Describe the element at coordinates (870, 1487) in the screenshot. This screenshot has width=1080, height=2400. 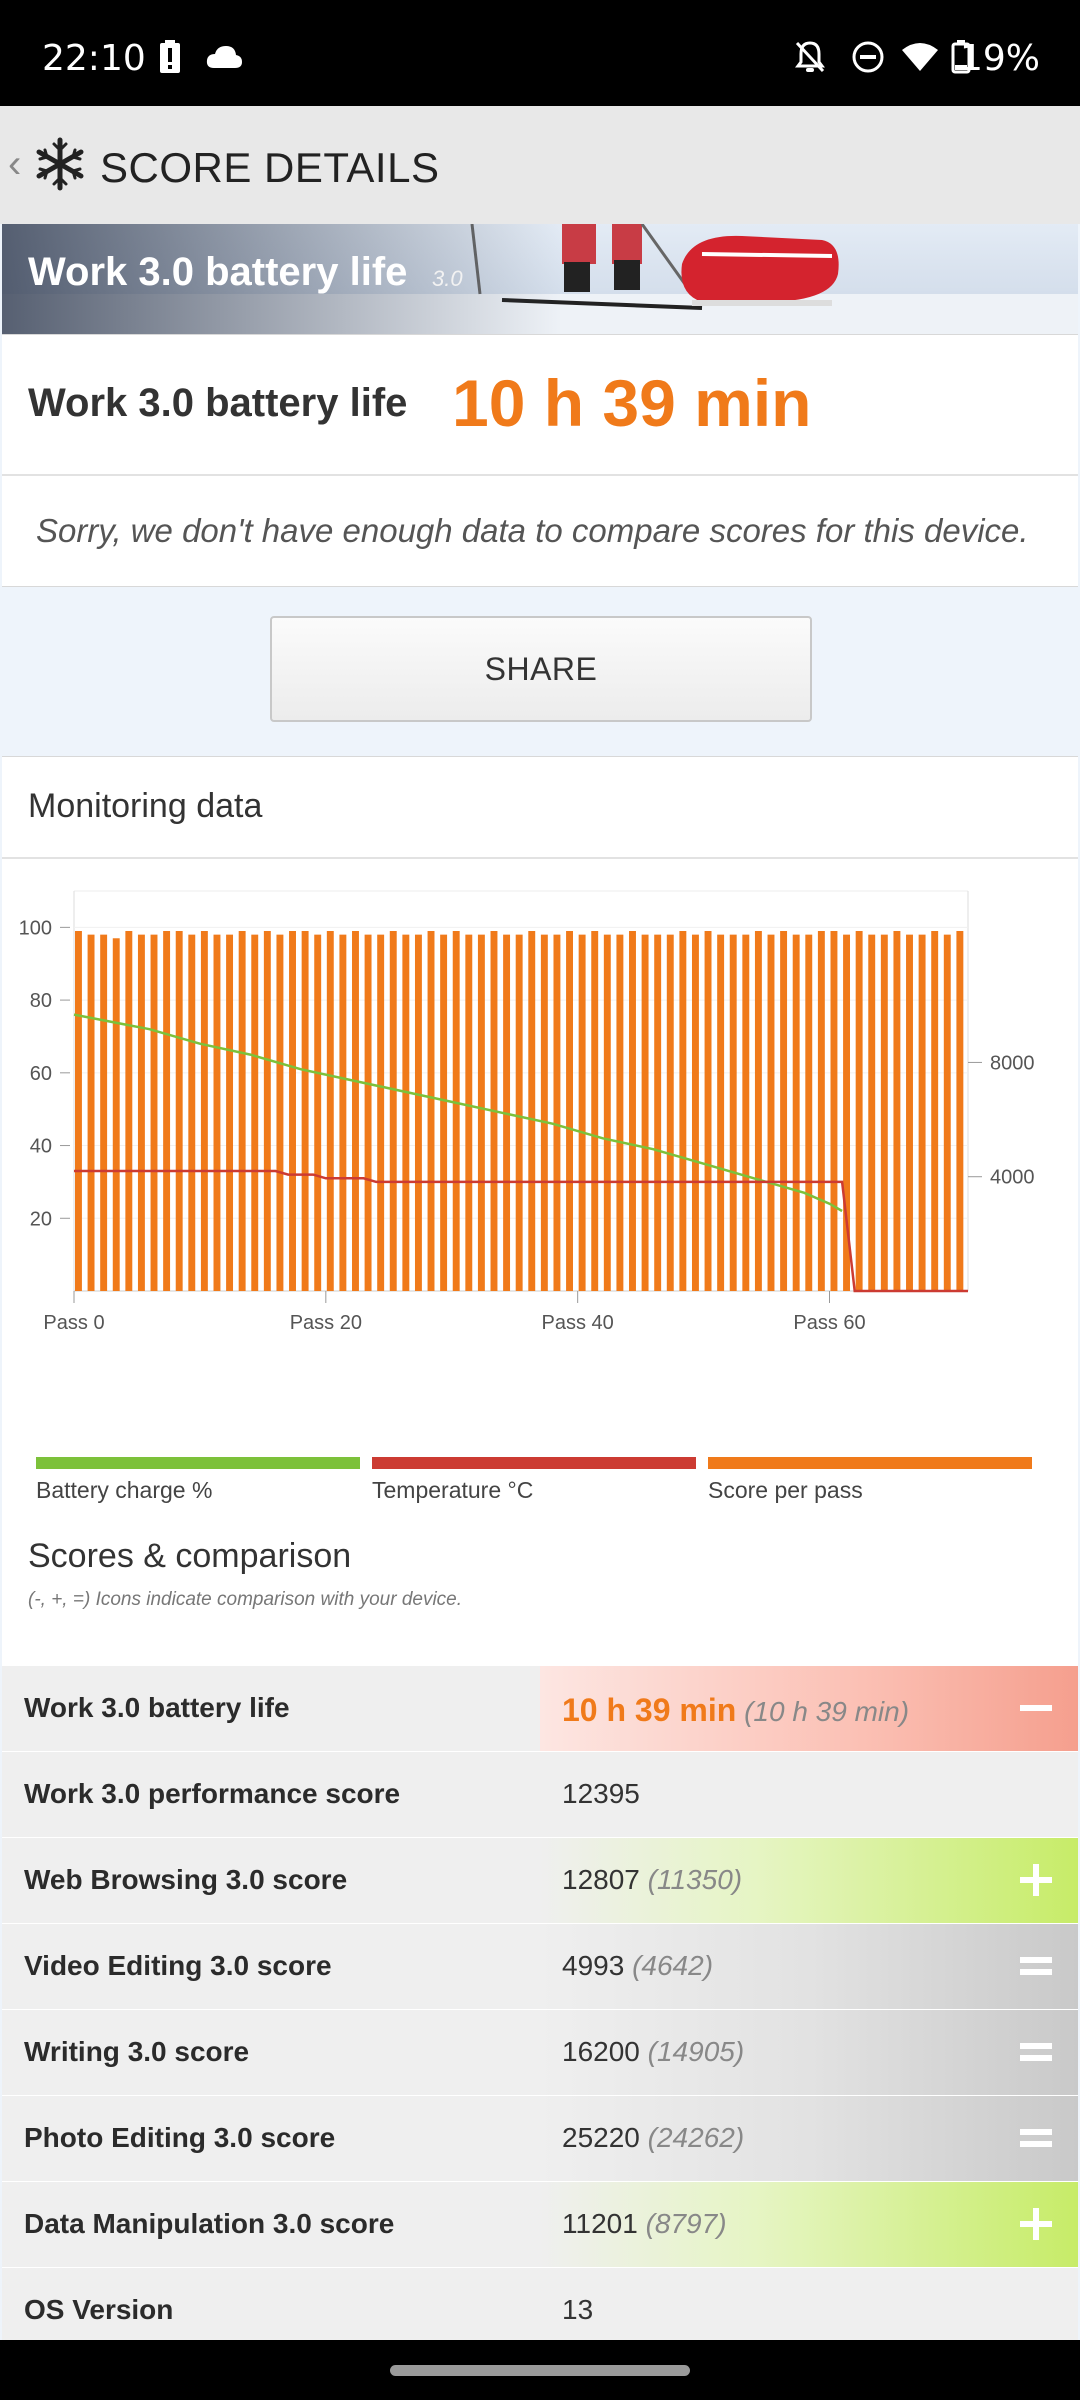
I see `legend-score: Score per pass` at that location.